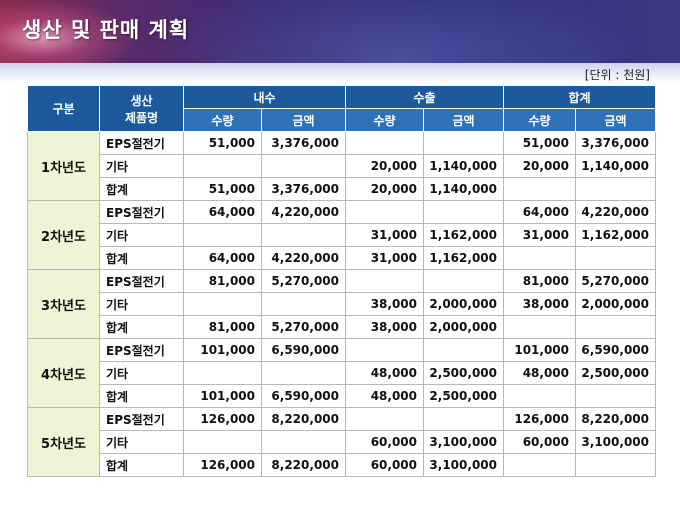 The height and width of the screenshot is (510, 680). What do you see at coordinates (384, 327) in the screenshot?
I see `value-cell: 38,000` at bounding box center [384, 327].